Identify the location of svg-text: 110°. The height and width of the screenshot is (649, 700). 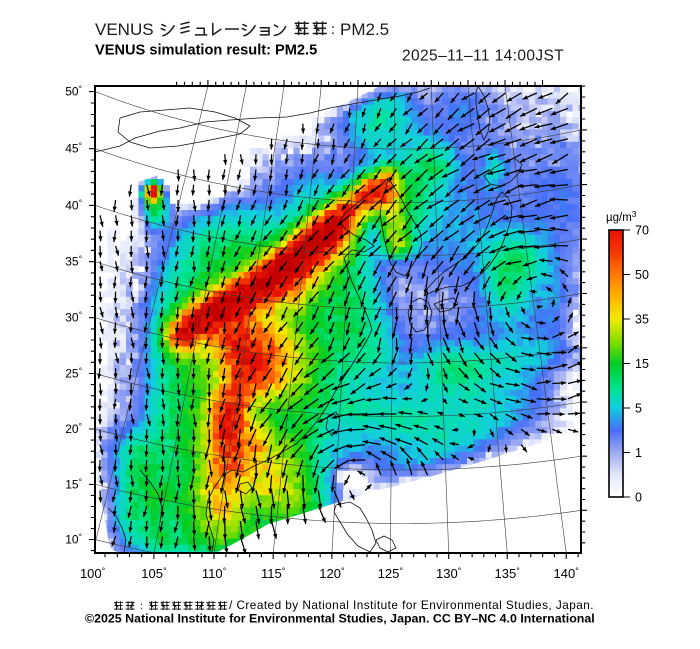
(214, 573).